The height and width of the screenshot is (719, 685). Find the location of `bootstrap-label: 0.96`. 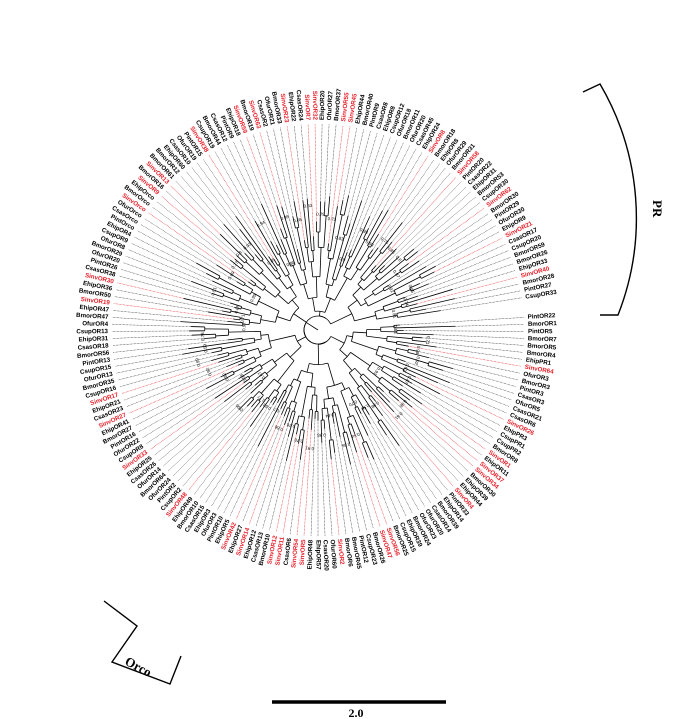

bootstrap-label: 0.96 is located at coordinates (239, 408).